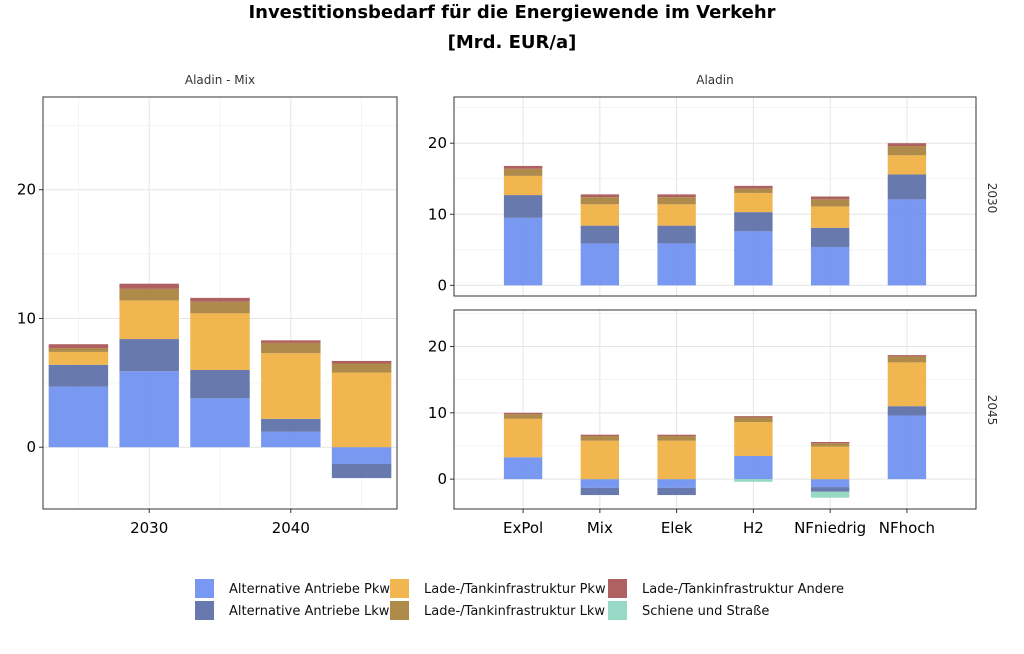 The image size is (1024, 654). Describe the element at coordinates (714, 80) in the screenshot. I see `strip-label-right: Aladin` at that location.